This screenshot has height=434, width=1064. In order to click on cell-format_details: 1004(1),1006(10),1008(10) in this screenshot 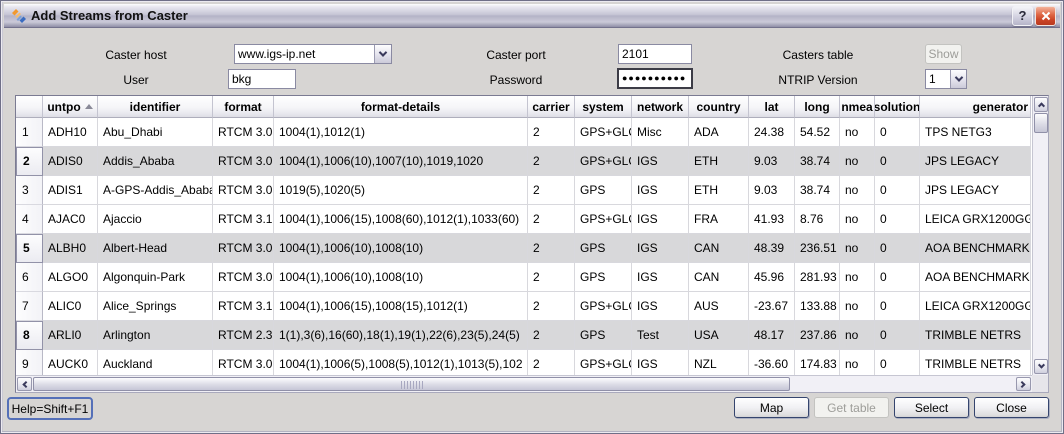, I will do `click(401, 248)`.